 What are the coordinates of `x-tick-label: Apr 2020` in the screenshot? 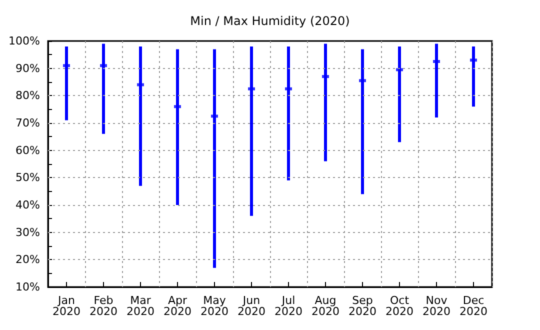 It's located at (178, 306).